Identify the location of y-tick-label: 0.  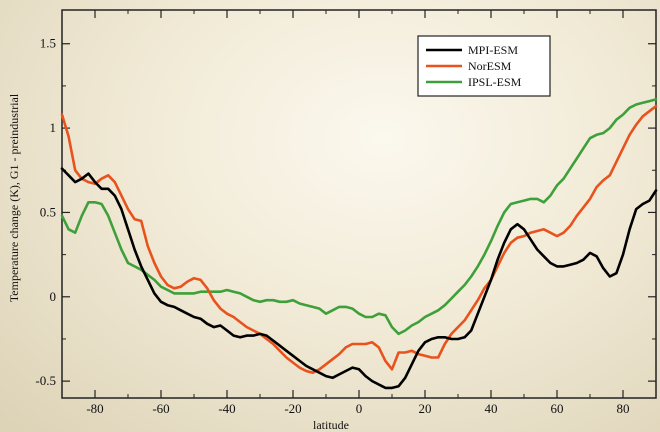
(53, 296).